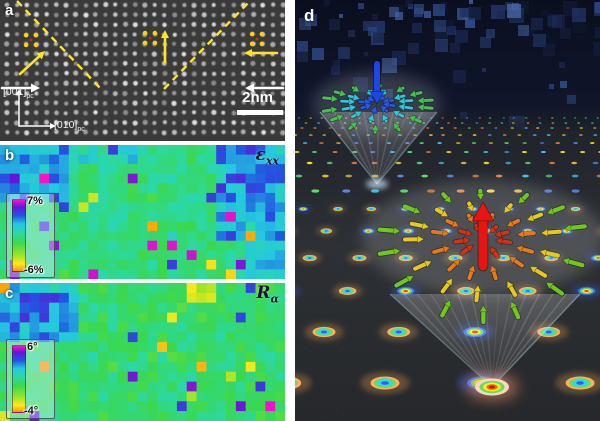 This screenshot has width=600, height=421. What do you see at coordinates (30, 379) in the screenshot?
I see `colorbar-rotation: 6° -4°` at bounding box center [30, 379].